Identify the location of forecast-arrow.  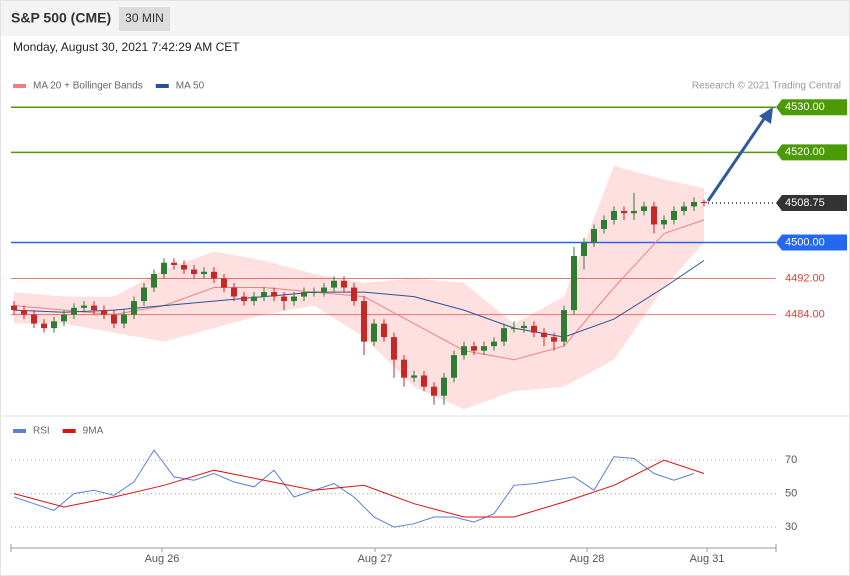
(737, 158).